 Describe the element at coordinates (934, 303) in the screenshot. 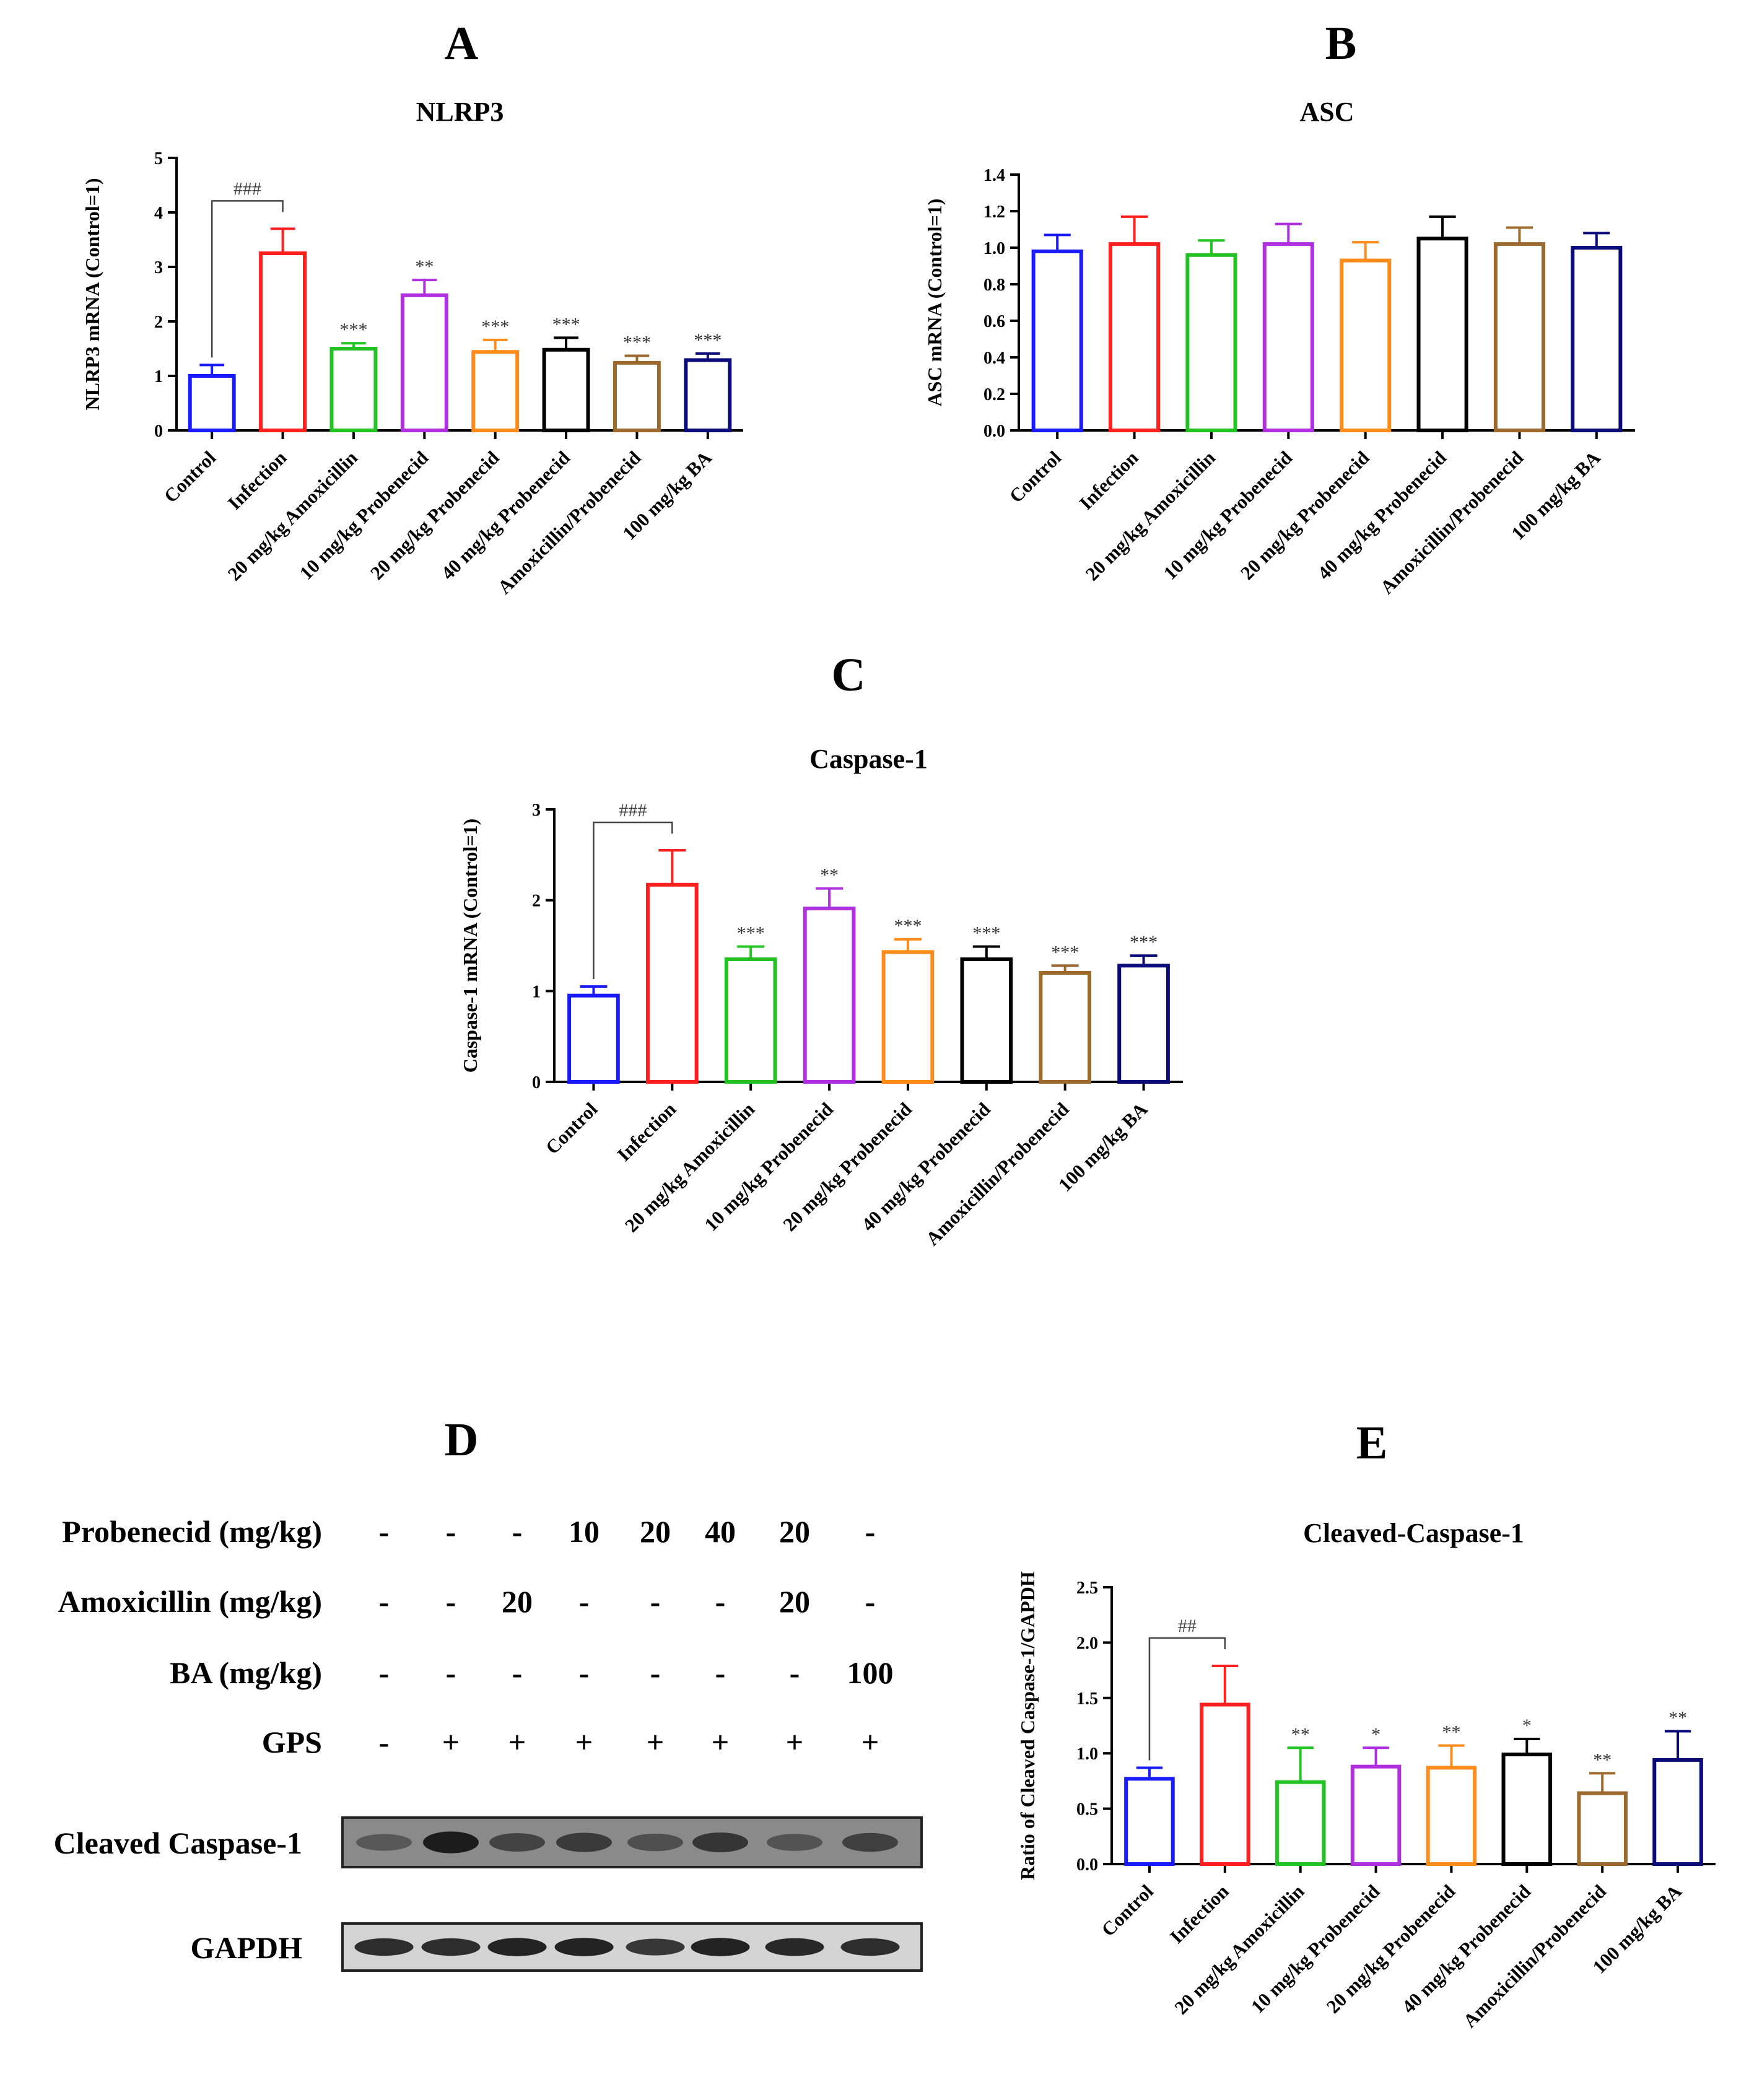

I see `y-axis-label: ASC mRNA (Control=1)` at that location.